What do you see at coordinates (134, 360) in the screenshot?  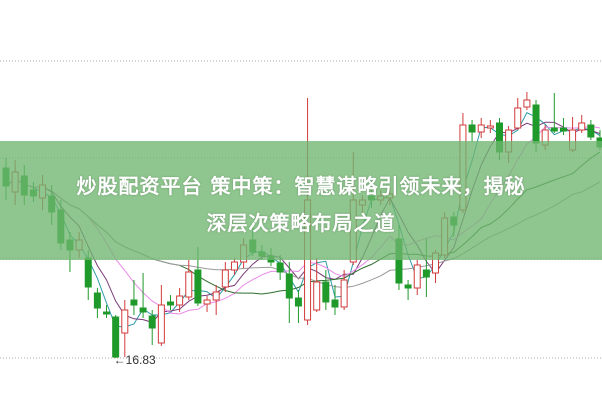 I see `low-price-annotation: ←16.83` at bounding box center [134, 360].